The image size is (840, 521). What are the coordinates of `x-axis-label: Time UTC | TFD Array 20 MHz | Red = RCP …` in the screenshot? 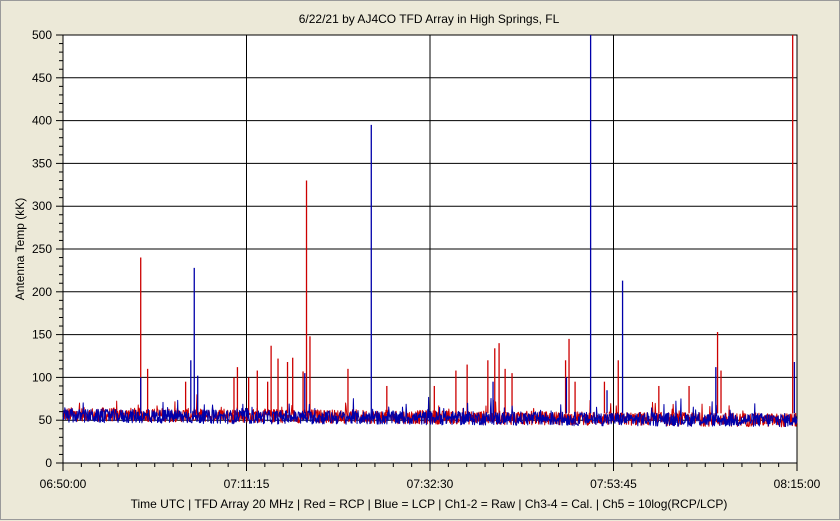 It's located at (429, 504).